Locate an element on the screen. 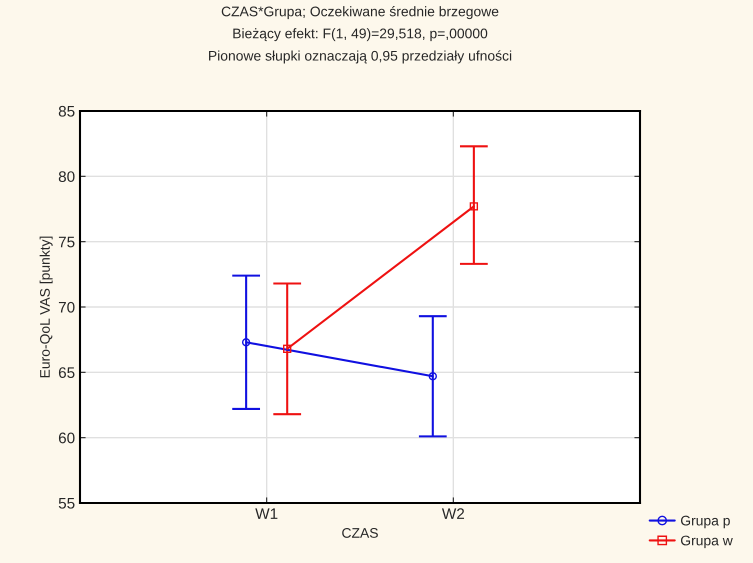  legend-label: Grupa w is located at coordinates (706, 542).